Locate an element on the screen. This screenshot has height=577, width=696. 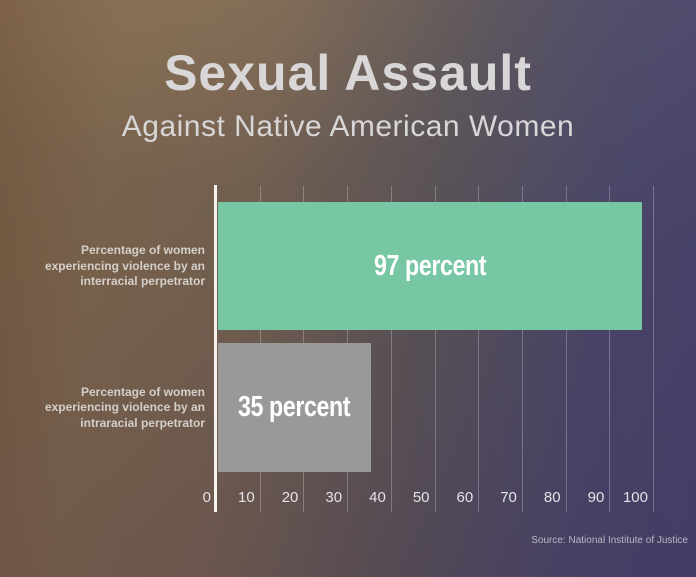
page-title: Sexual Assault is located at coordinates (348, 73).